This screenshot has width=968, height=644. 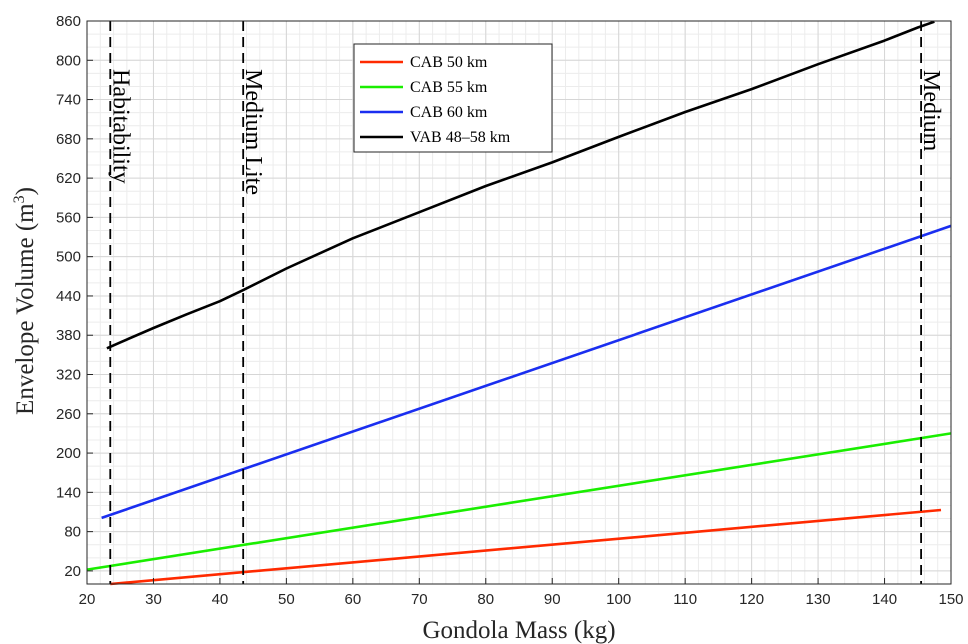 What do you see at coordinates (68, 178) in the screenshot?
I see `y-tick-label: 620` at bounding box center [68, 178].